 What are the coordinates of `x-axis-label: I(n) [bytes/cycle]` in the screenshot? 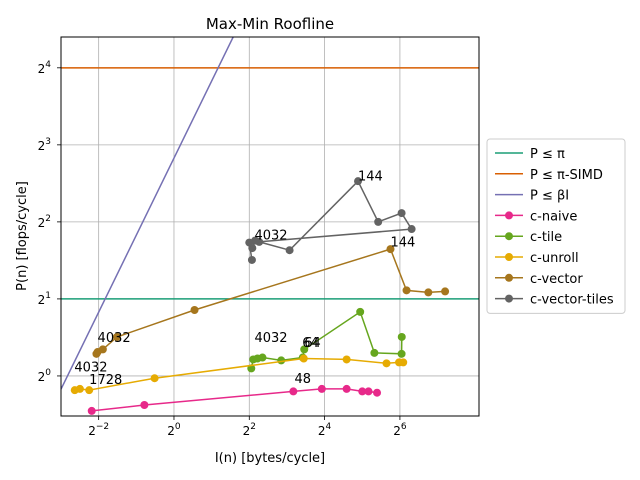 It's located at (270, 458).